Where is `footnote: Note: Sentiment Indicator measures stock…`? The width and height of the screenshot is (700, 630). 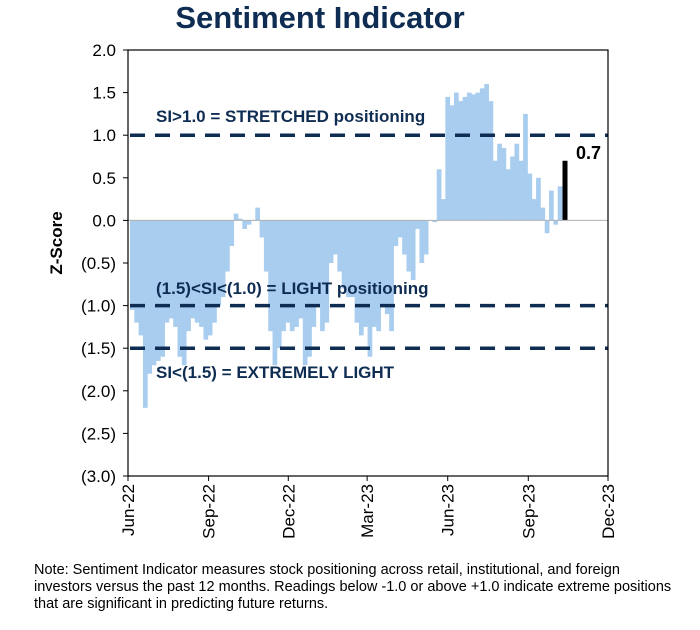
footnote: Note: Sentiment Indicator measures stock… is located at coordinates (353, 587).